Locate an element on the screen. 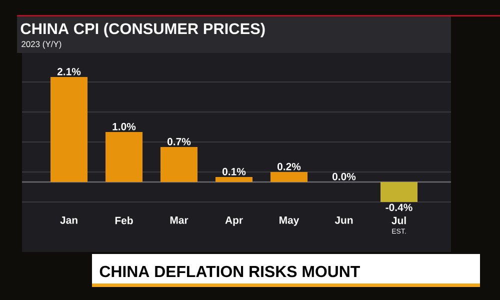 The width and height of the screenshot is (500, 300). x-tick-label: Apr is located at coordinates (234, 221).